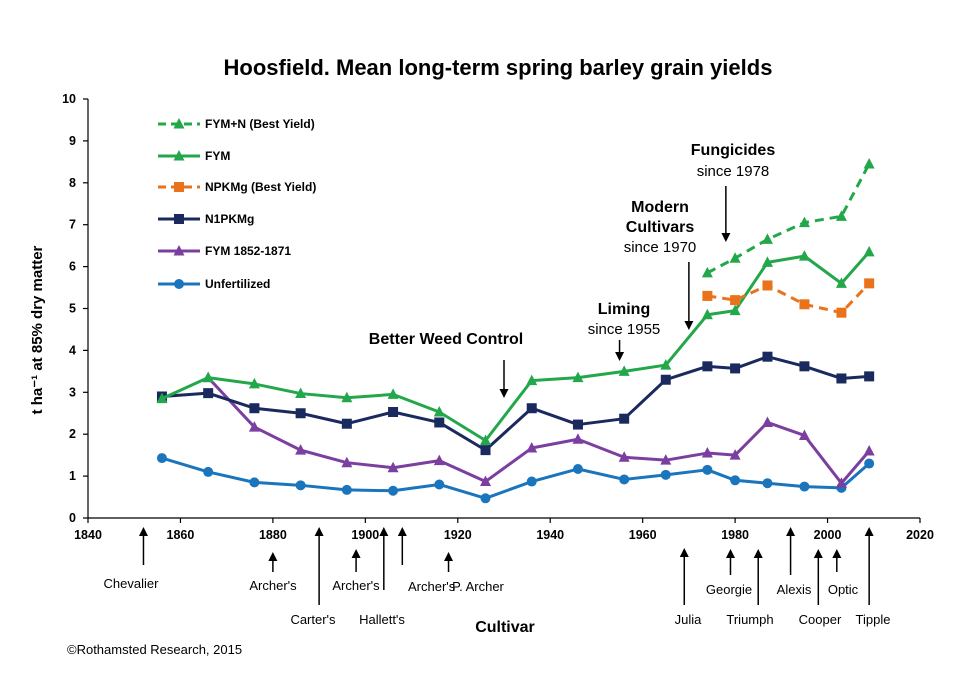 This screenshot has height=689, width=961. What do you see at coordinates (515, 478) in the screenshot?
I see `series-unfertilized` at bounding box center [515, 478].